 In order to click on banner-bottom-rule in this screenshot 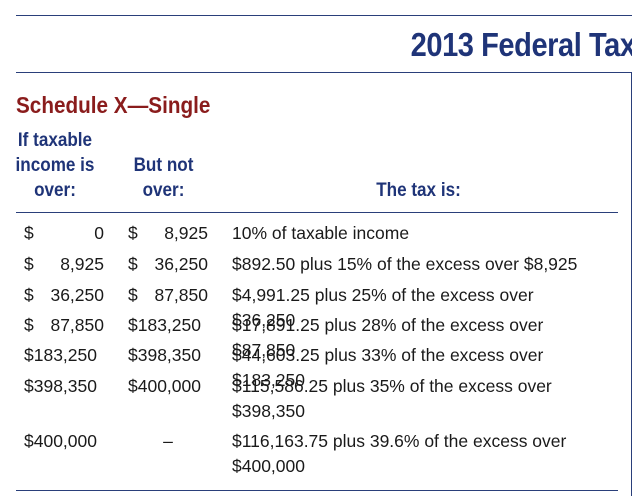, I will do `click(324, 72)`.